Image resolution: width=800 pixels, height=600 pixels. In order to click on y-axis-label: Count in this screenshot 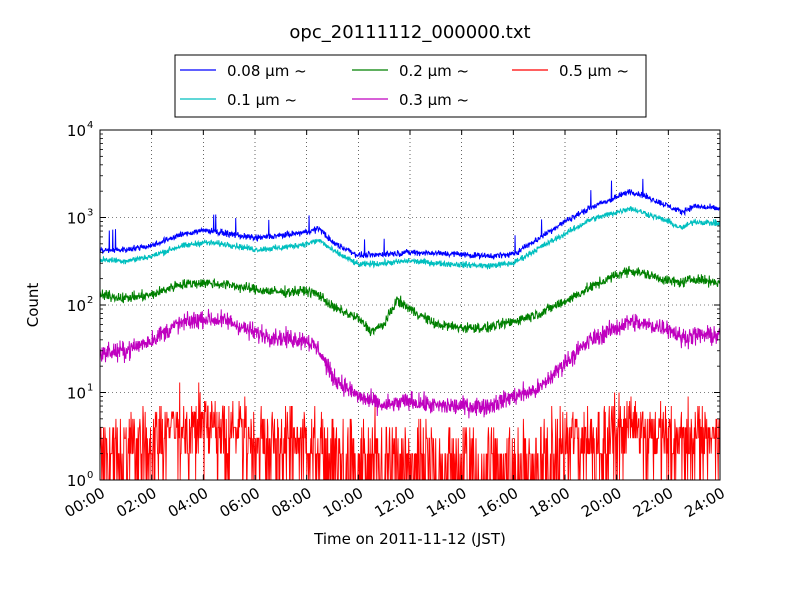, I will do `click(33, 305)`.